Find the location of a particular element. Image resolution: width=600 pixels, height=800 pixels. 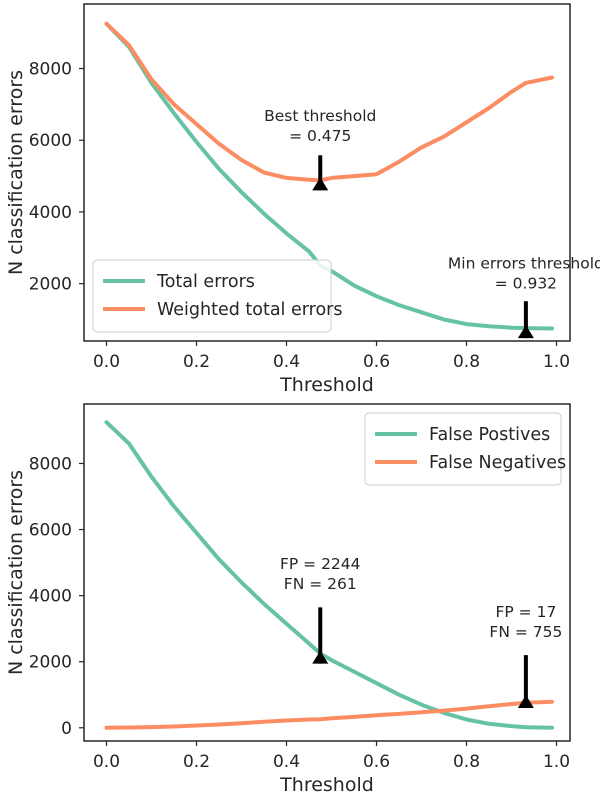

annotation-text-1-0: Min errors threshold is located at coordinates (524, 264).